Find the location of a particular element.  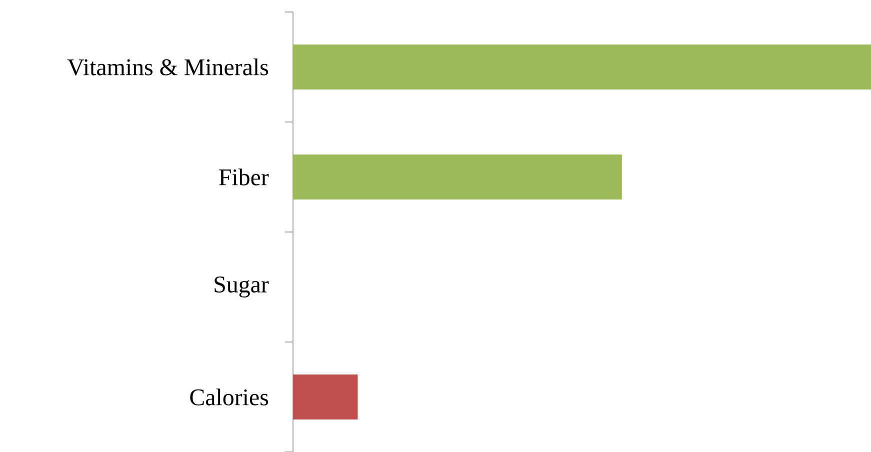

y-tick-label: Fiber is located at coordinates (244, 177).